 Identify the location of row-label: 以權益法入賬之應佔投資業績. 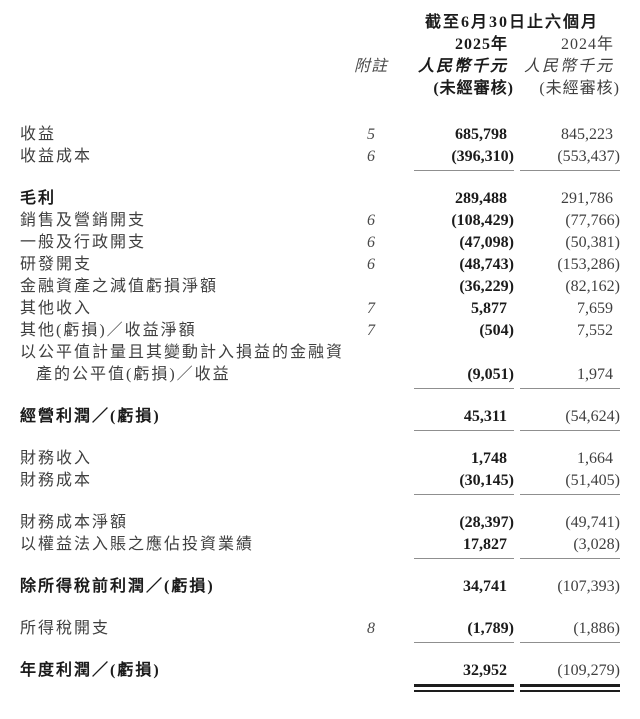
(137, 544).